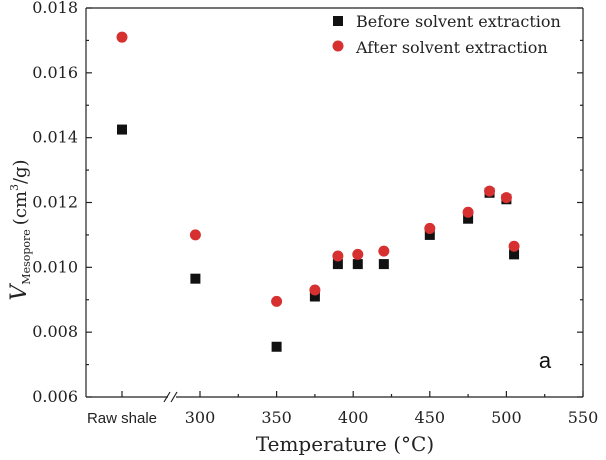 The width and height of the screenshot is (606, 460). I want to click on legend-label-after: After solvent extraction, so click(451, 47).